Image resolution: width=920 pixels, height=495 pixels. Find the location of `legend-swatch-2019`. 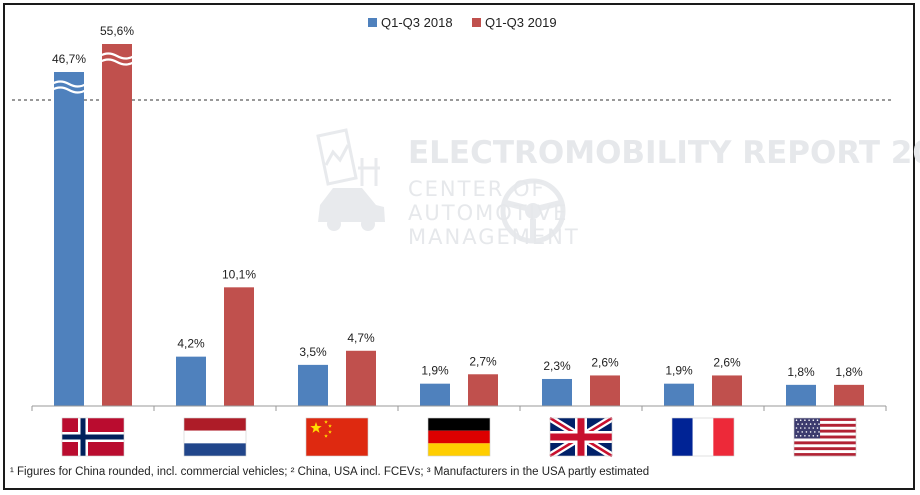

legend-swatch-2019 is located at coordinates (476, 22).